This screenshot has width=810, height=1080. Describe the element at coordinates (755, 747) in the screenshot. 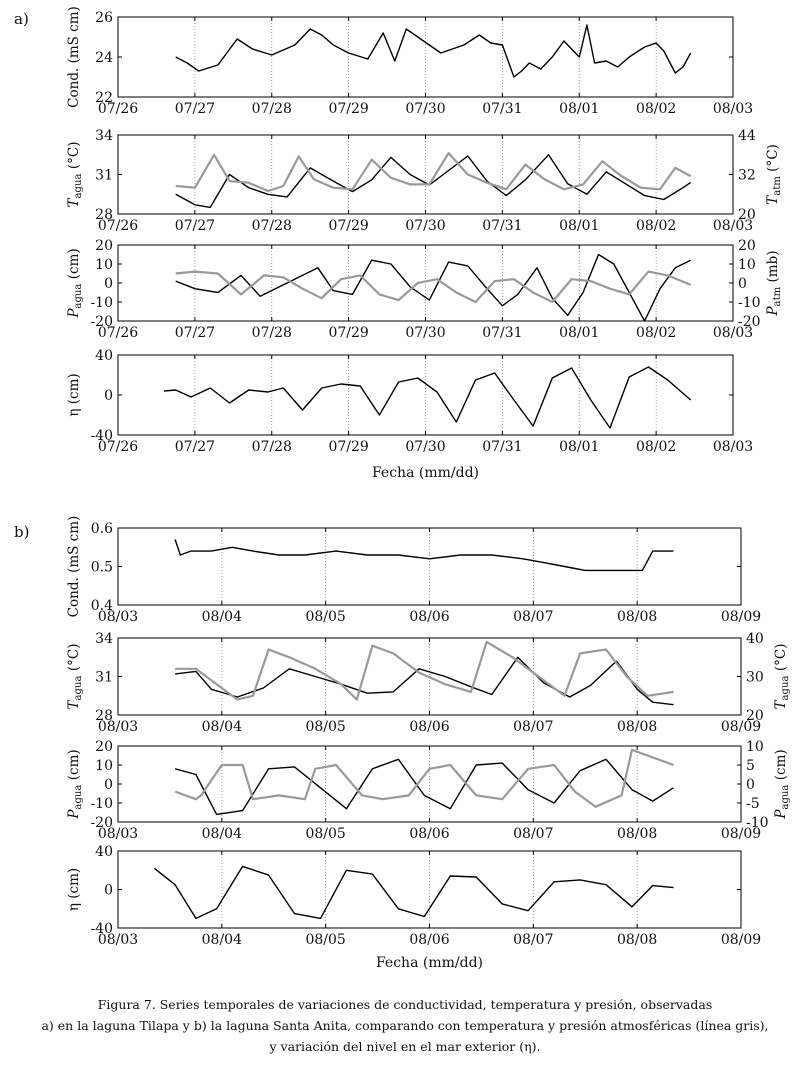

I see `y2-tick-label: 10` at that location.